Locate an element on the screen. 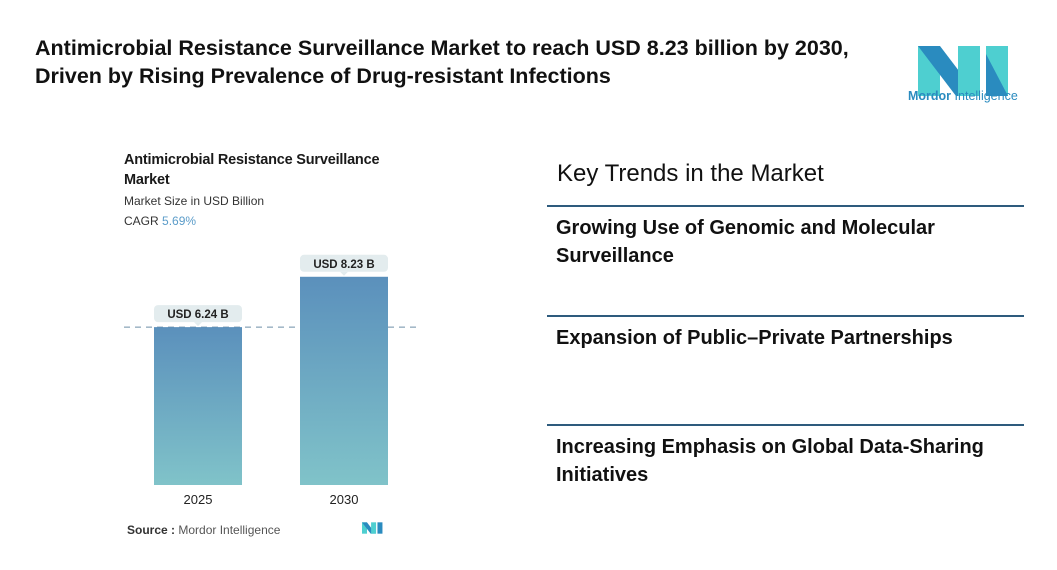  trend-item: Expansion of Public–Private Partnerships is located at coordinates (754, 338).